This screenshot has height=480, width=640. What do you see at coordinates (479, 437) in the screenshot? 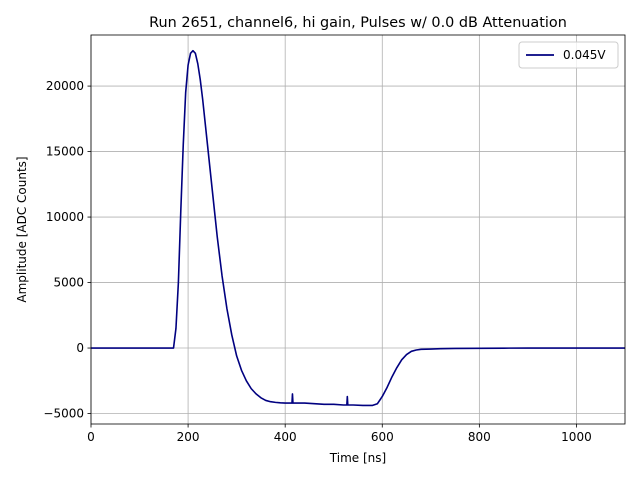
I see `x-tick-label: 800` at bounding box center [479, 437].